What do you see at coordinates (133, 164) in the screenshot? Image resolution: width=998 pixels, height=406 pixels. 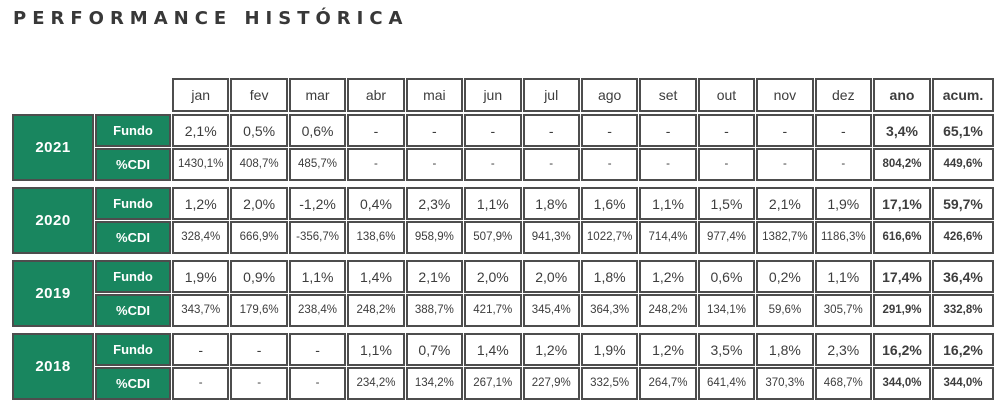 I see `row-label-cdi-2021: %CDI` at bounding box center [133, 164].